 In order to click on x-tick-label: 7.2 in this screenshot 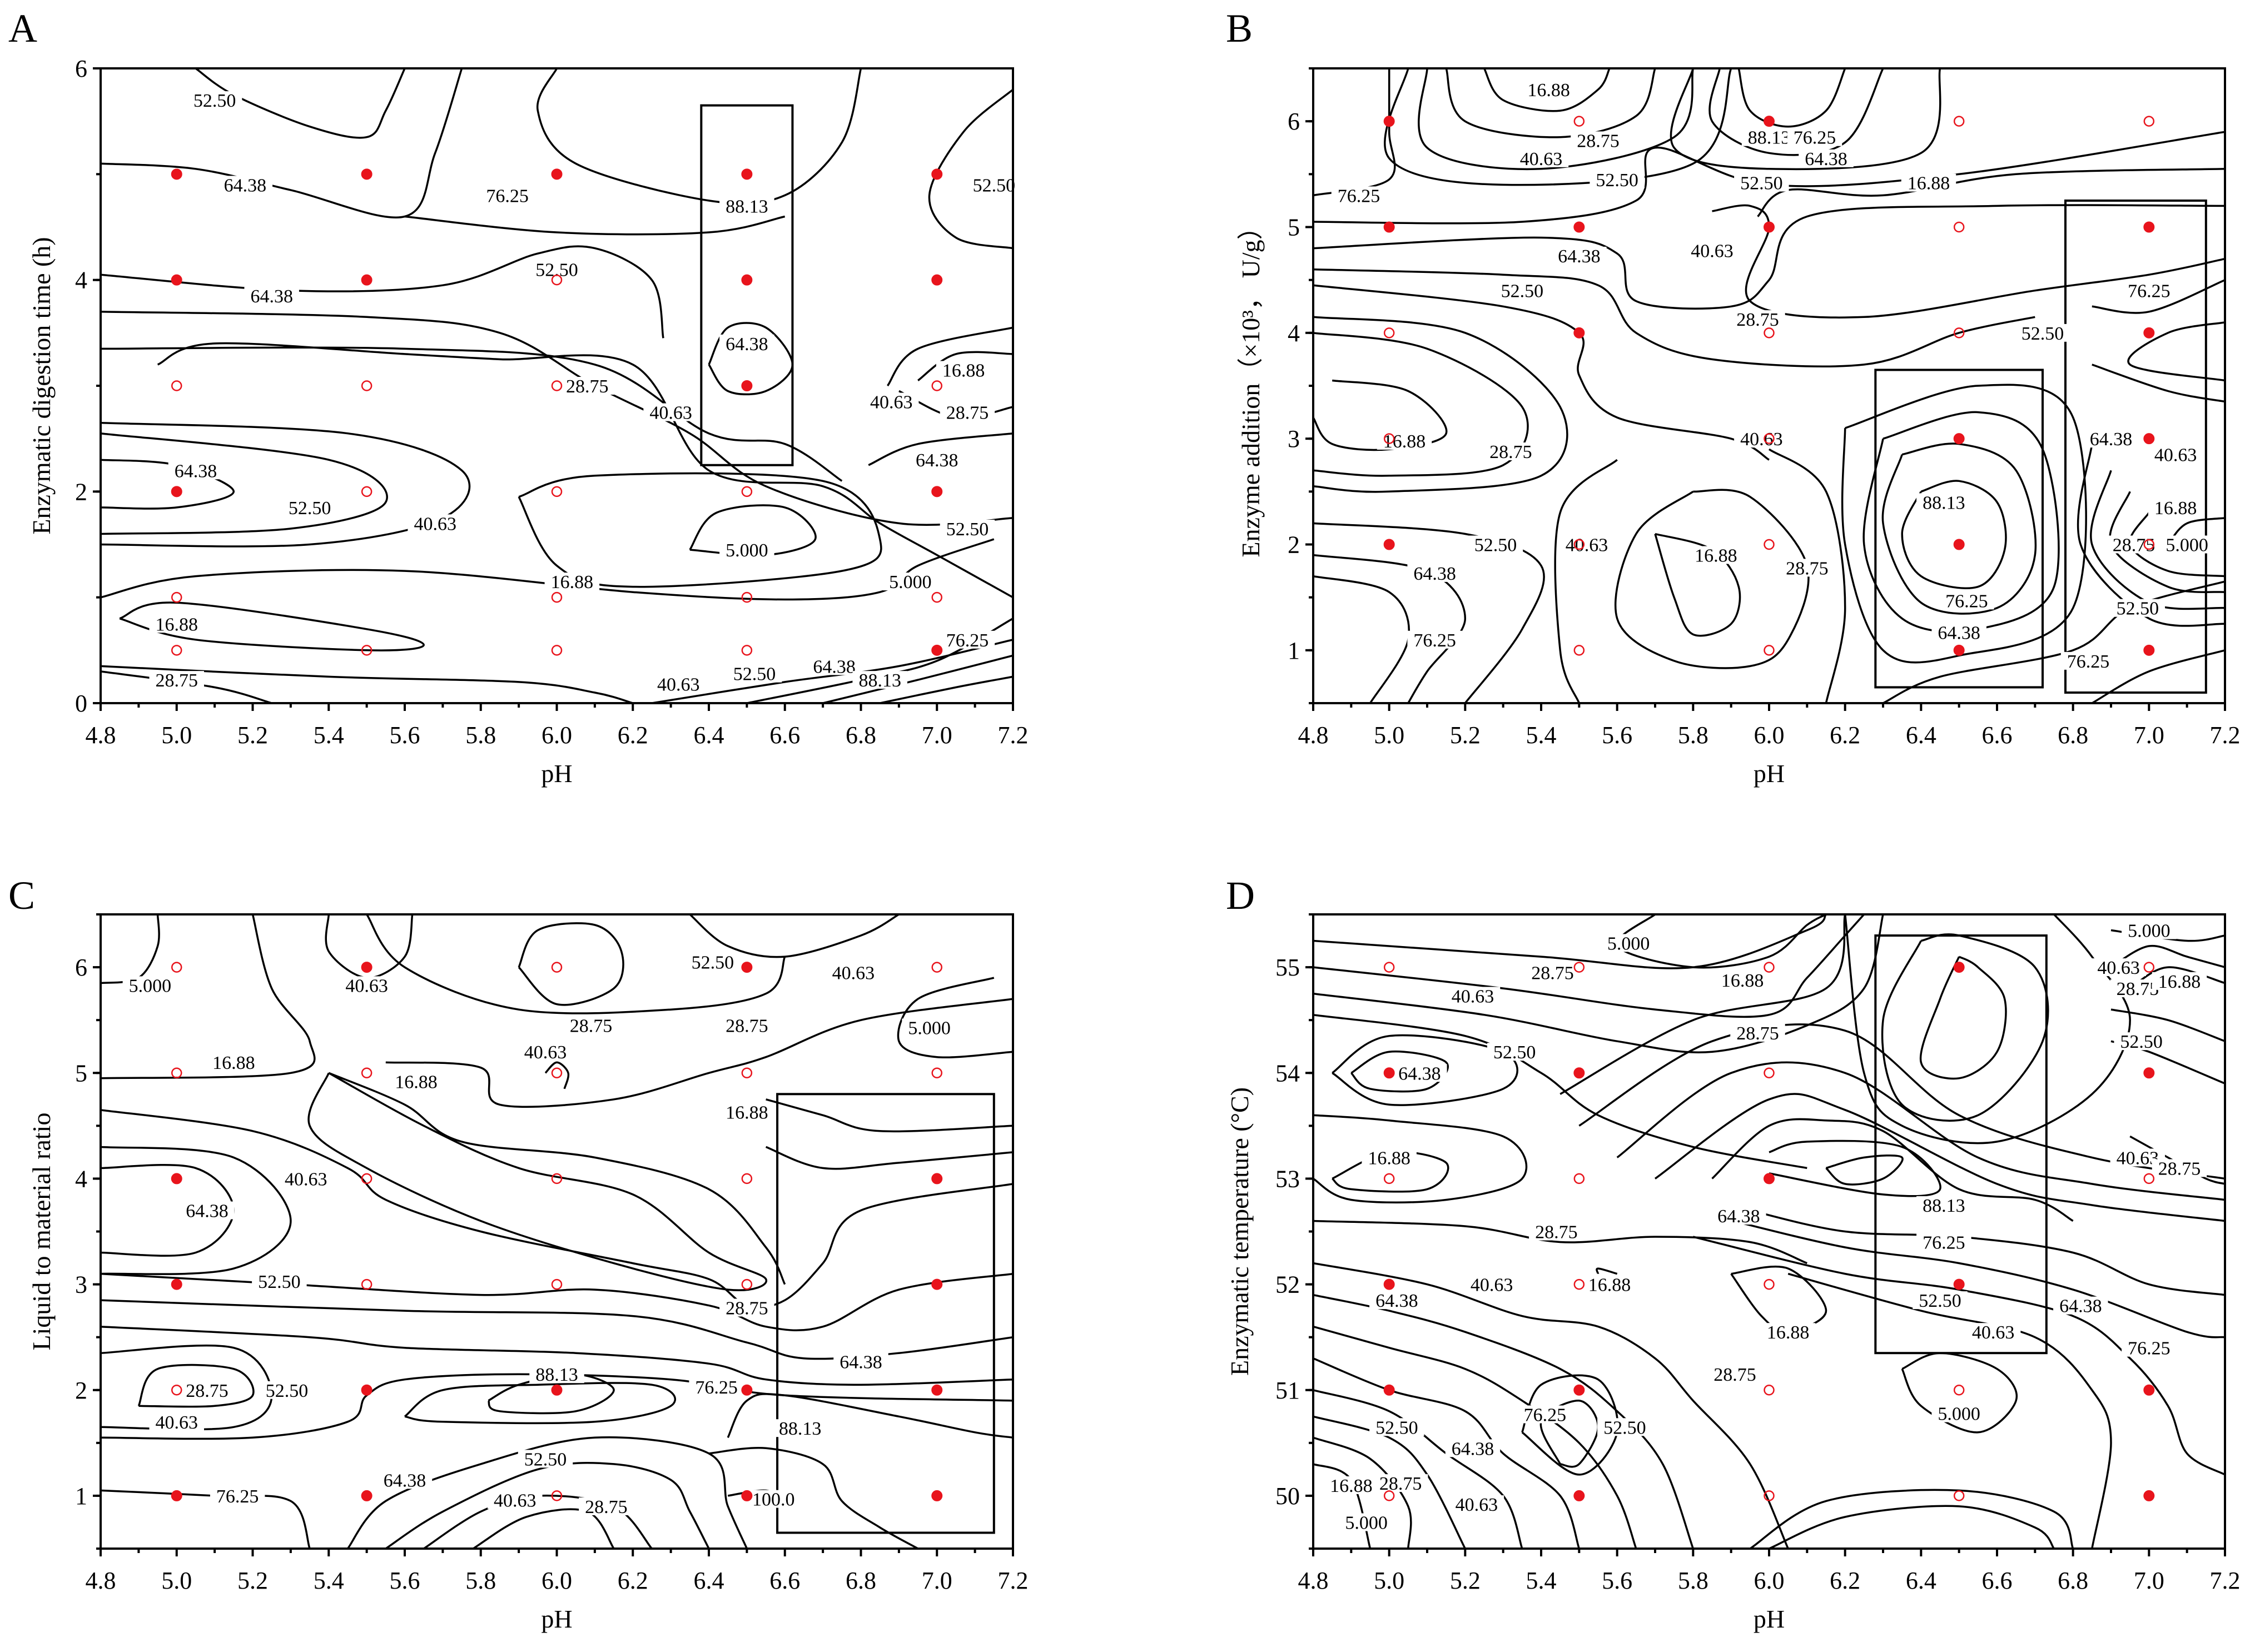, I will do `click(2225, 735)`.